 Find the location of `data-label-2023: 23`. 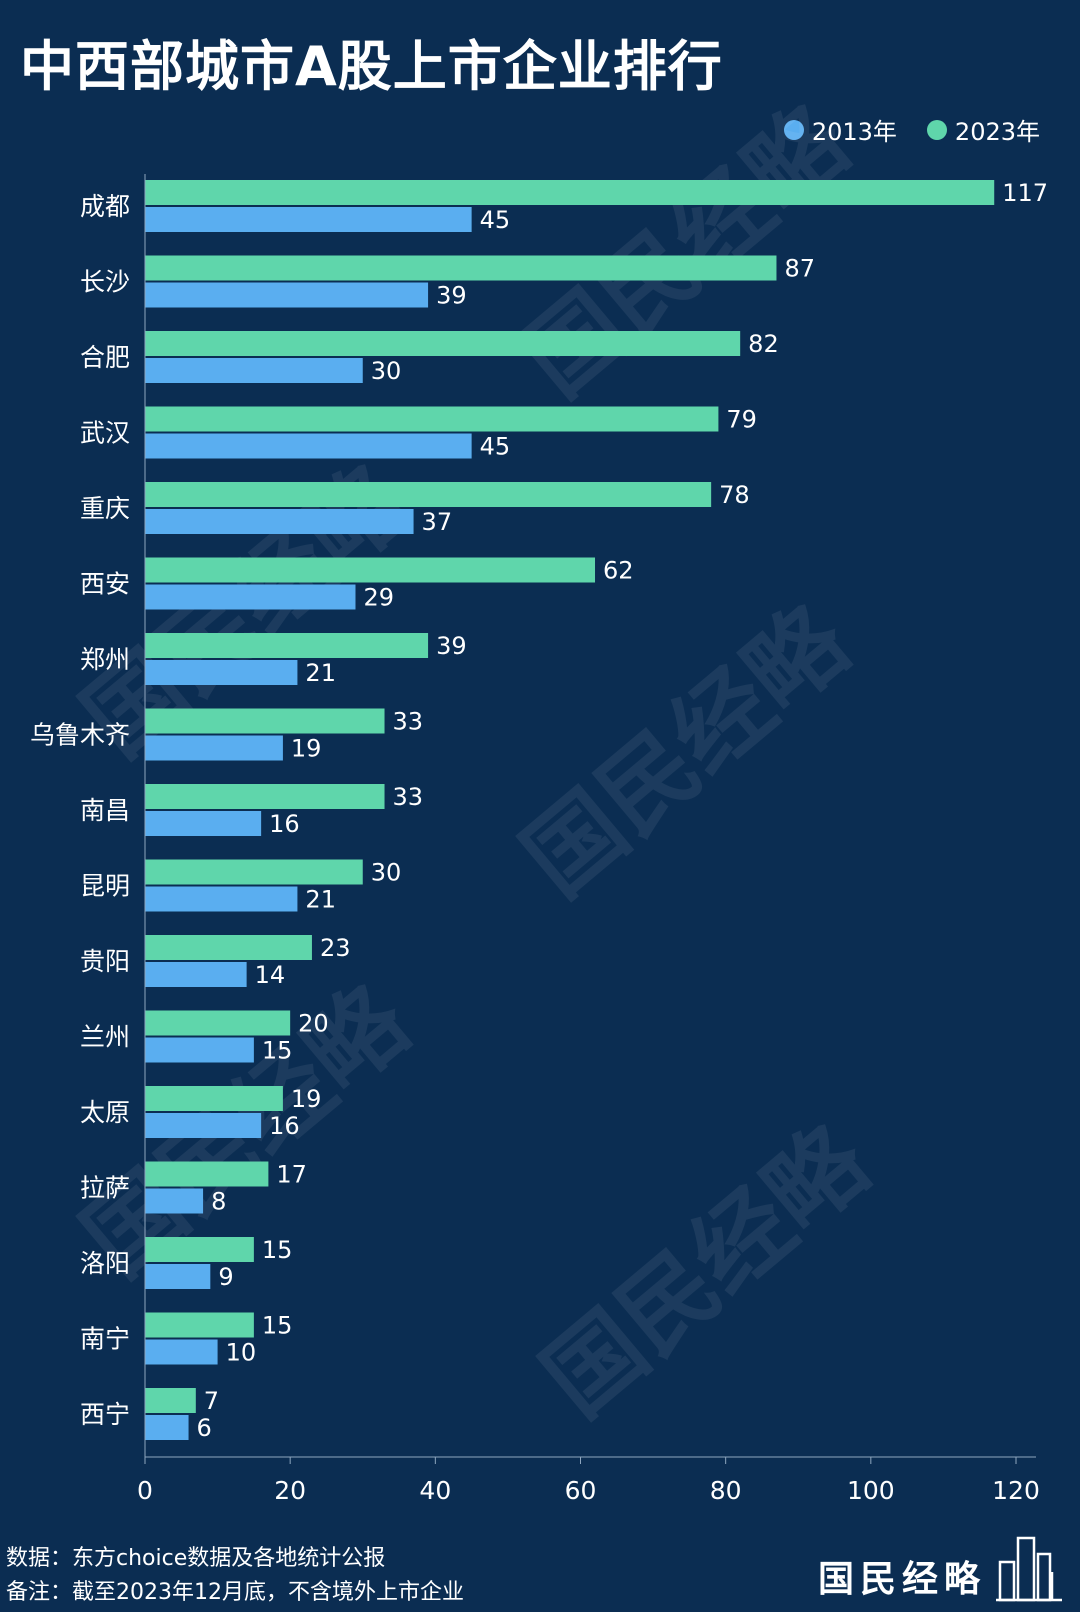

data-label-2023: 23 is located at coordinates (335, 948).